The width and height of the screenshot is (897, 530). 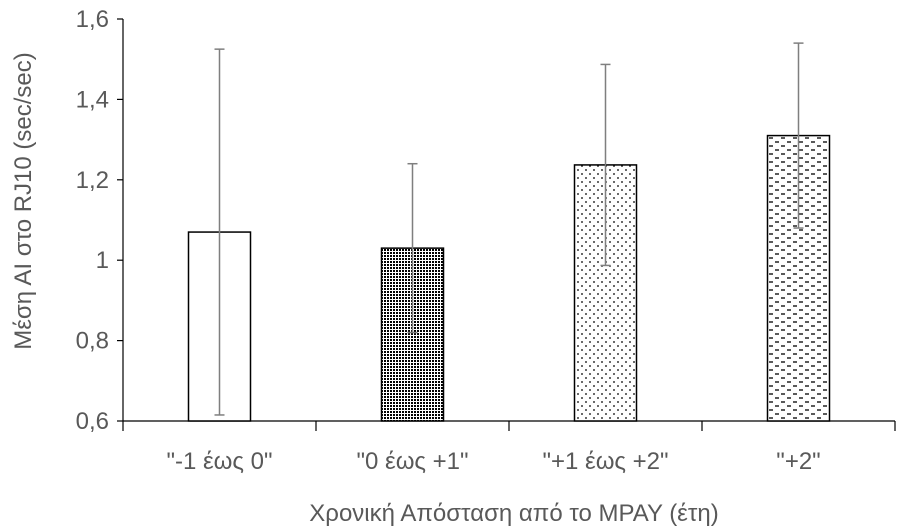 I want to click on y-tick-label: 1,6, so click(x=92, y=19).